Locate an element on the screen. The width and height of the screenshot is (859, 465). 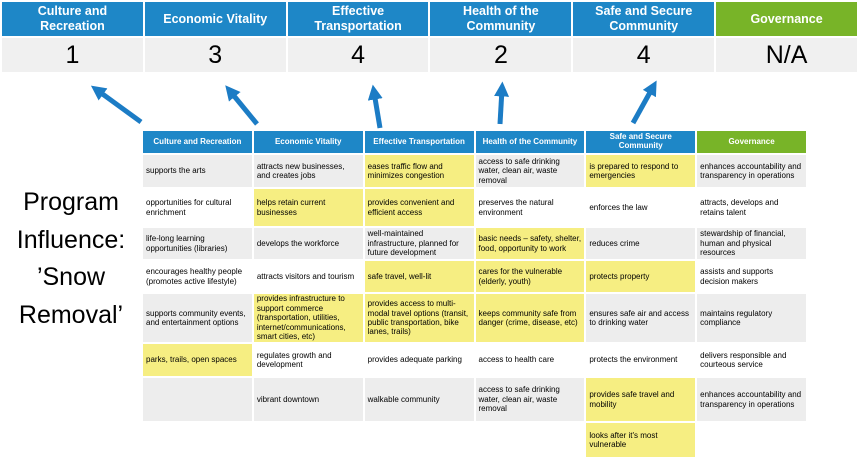
priority-score-culture-and-recreation: 1 is located at coordinates (72, 55).